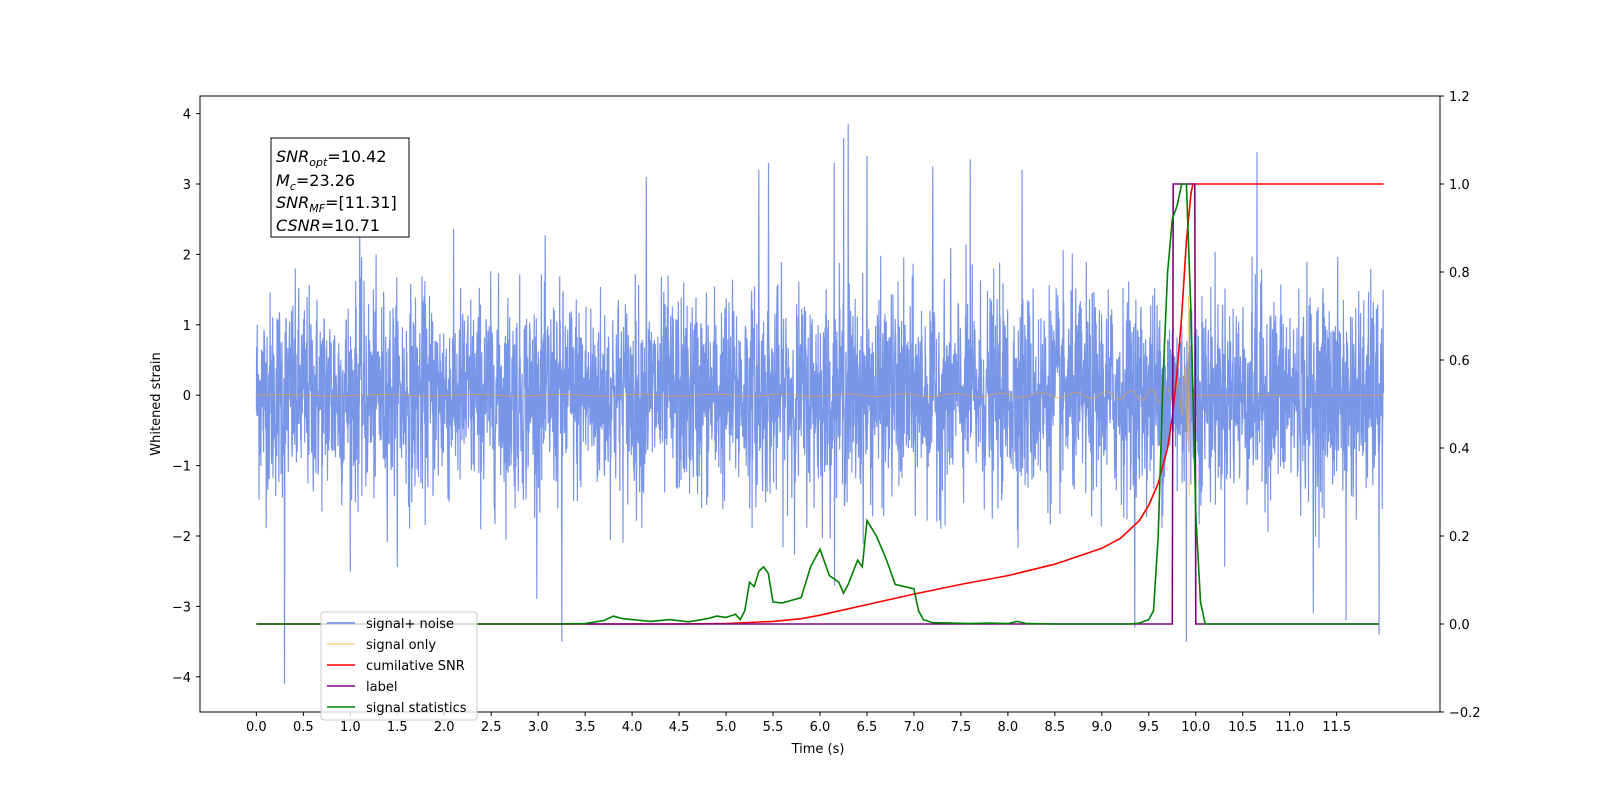  Describe the element at coordinates (181, 467) in the screenshot. I see `y-tick-label: −1` at that location.